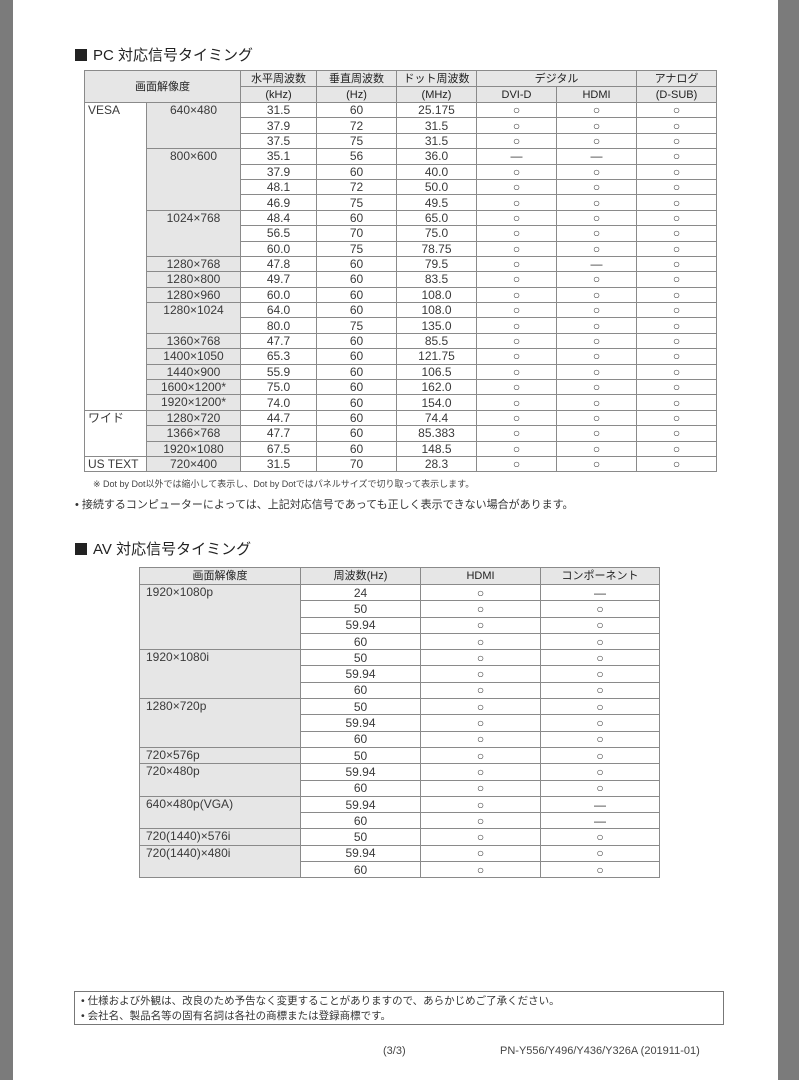 Image resolution: width=799 pixels, height=1080 pixels. I want to click on dot-freq-cell: 31.5, so click(436, 141).